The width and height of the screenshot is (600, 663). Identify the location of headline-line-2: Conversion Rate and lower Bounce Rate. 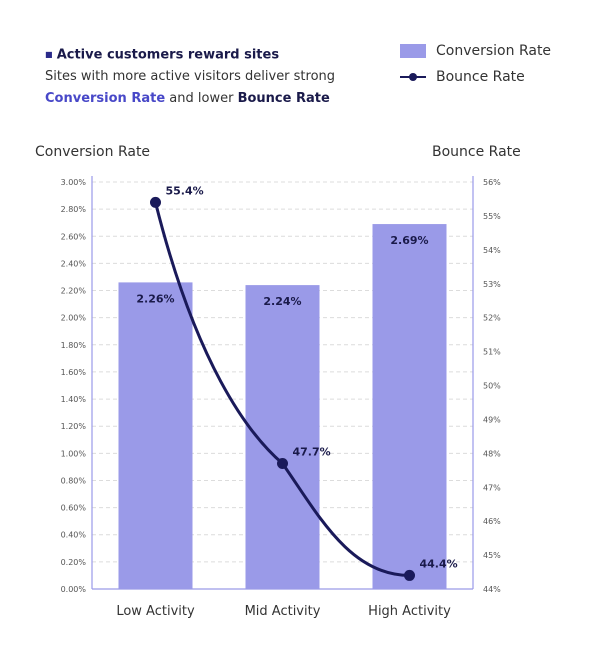
(210, 99).